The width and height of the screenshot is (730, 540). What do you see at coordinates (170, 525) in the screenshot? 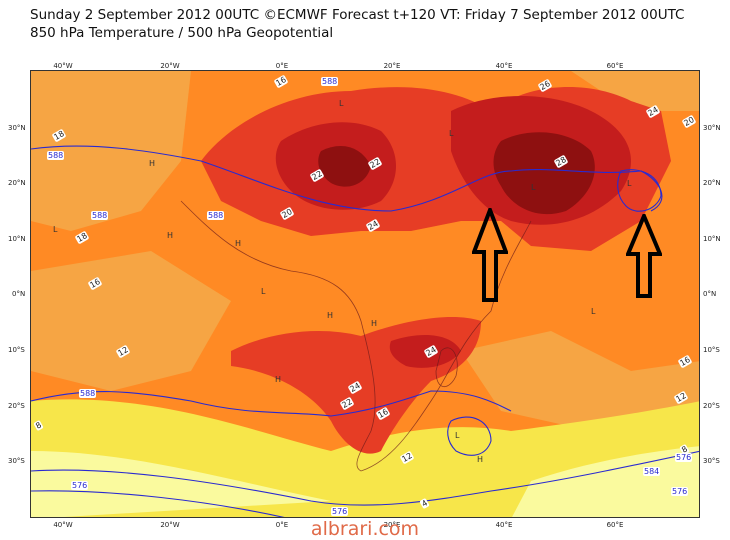
I see `lon-label-bottom-20w: 20°W` at bounding box center [170, 525].